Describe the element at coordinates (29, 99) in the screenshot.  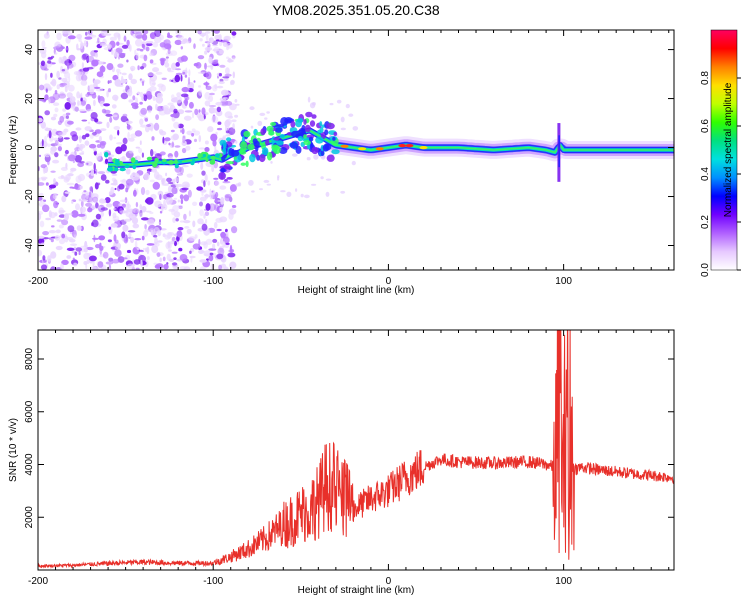
I see `y-tick-label: 20` at that location.